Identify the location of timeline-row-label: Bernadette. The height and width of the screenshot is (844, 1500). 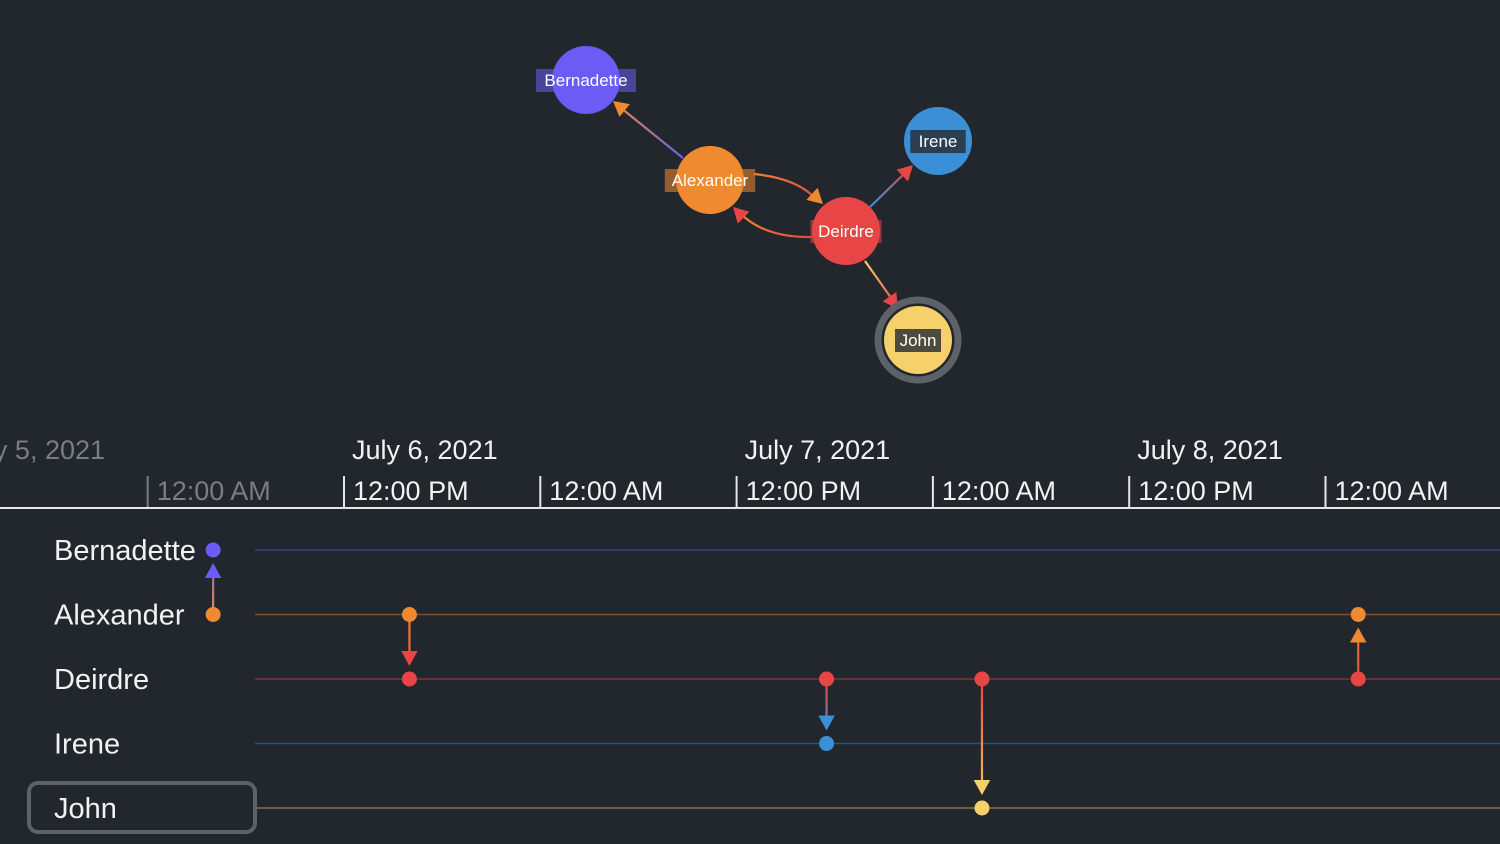
(125, 551).